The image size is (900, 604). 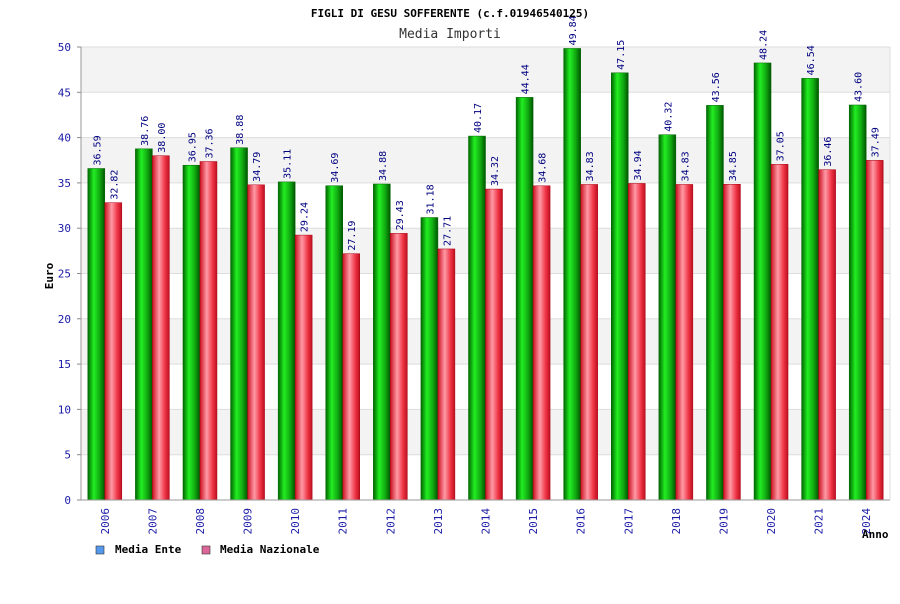 What do you see at coordinates (200, 521) in the screenshot?
I see `x-tick-label: 2008` at bounding box center [200, 521].